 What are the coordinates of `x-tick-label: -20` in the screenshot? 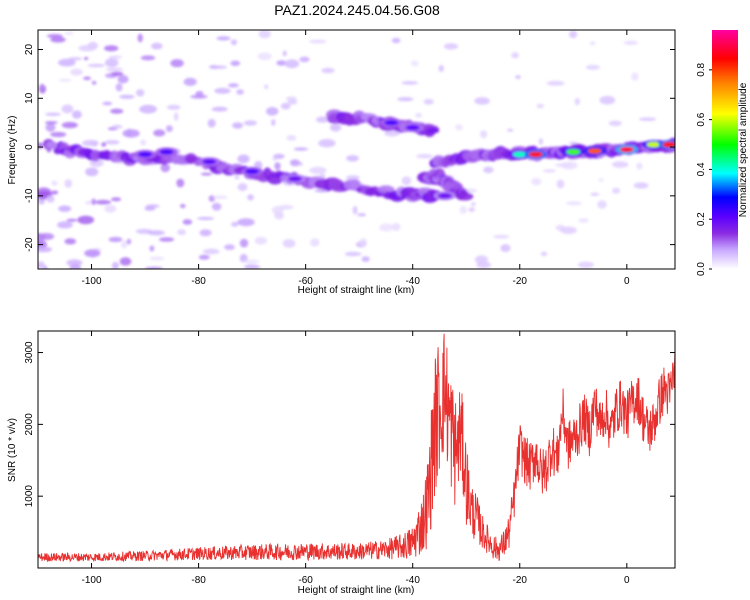 It's located at (520, 580).